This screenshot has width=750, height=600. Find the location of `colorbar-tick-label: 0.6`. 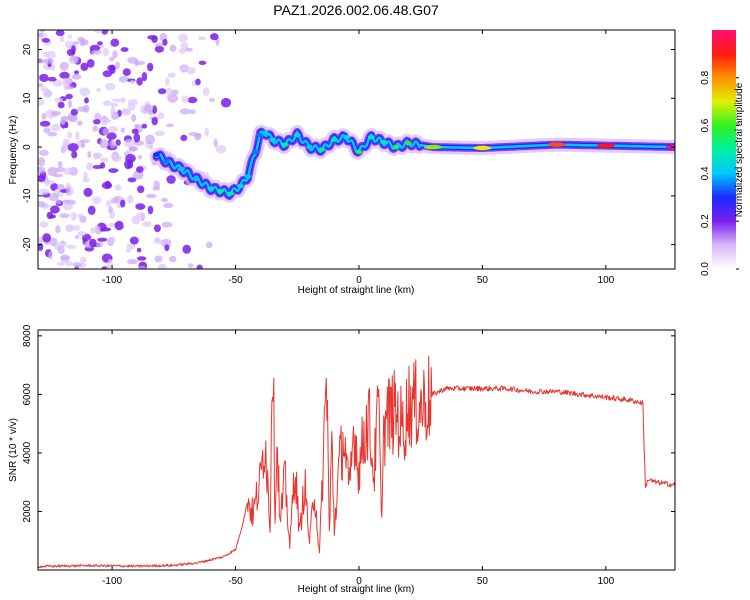

colorbar-tick-label: 0.6 is located at coordinates (705, 125).